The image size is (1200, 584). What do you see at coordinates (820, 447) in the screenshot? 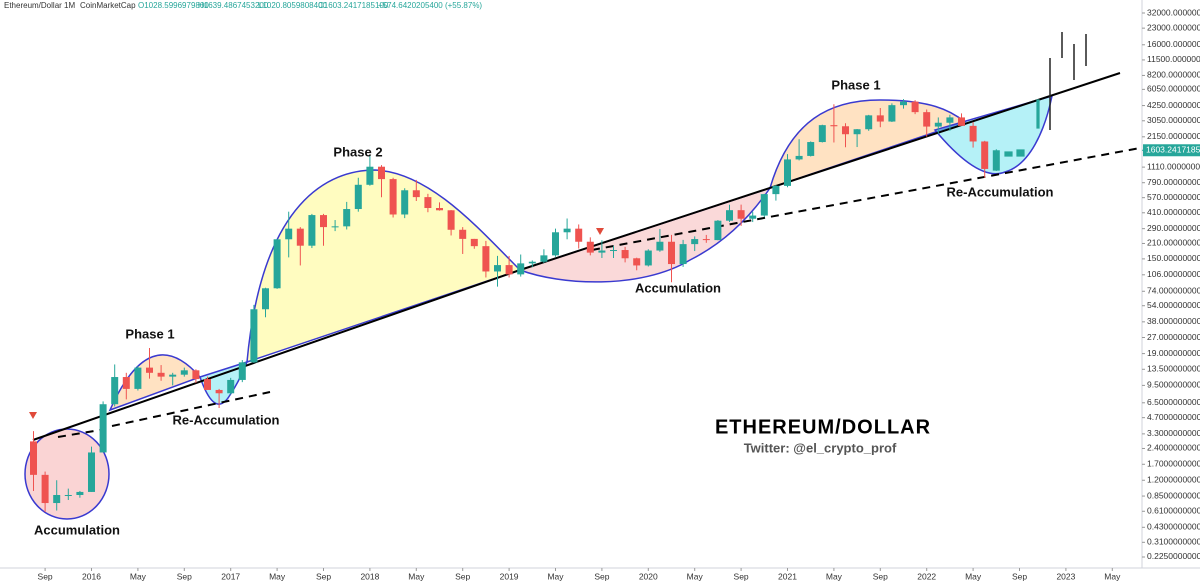
I see `watermark-subtitle: Twitter: @el_crypto_prof` at bounding box center [820, 447].